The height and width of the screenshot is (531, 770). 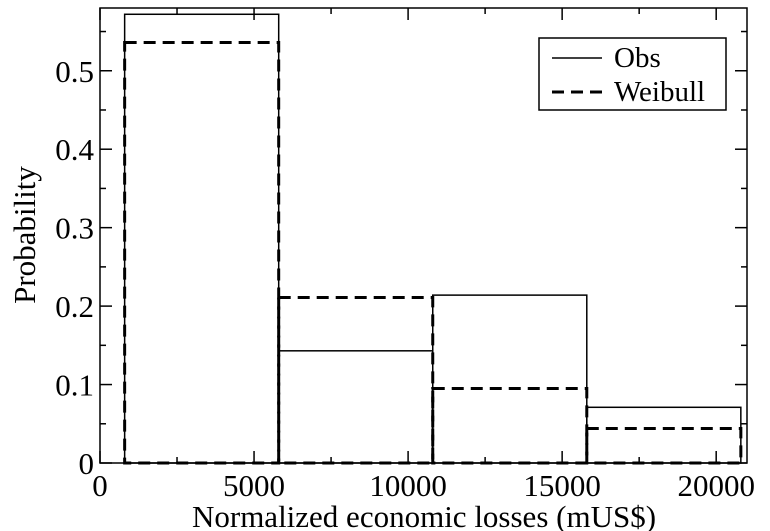 What do you see at coordinates (637, 58) in the screenshot?
I see `legend-label-obs: Obs` at bounding box center [637, 58].